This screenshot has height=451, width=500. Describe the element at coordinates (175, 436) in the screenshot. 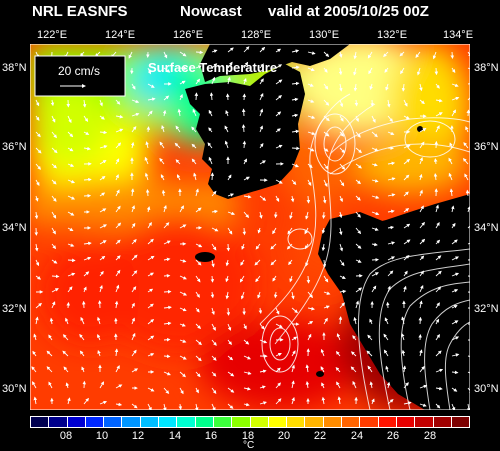

I see `colorbar-tick: 14` at that location.